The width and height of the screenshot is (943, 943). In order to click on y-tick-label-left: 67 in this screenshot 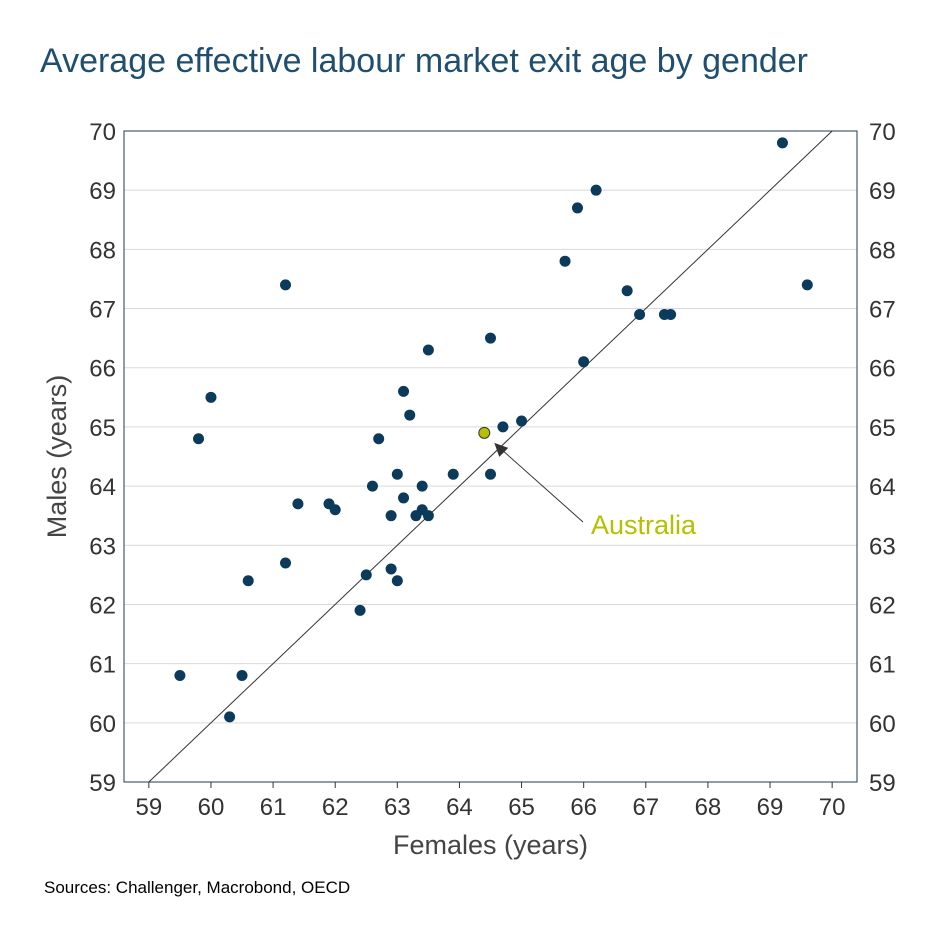, I will do `click(102, 310)`.